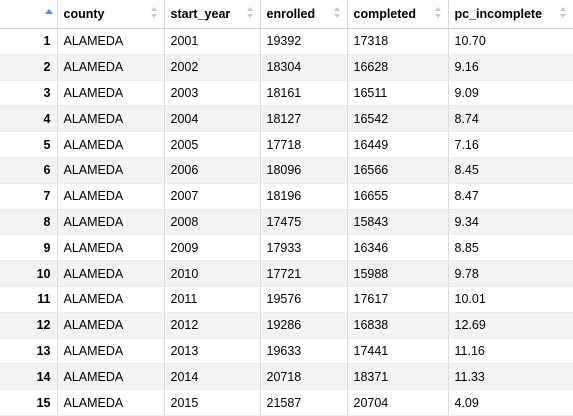 This screenshot has height=416, width=573. What do you see at coordinates (212, 222) in the screenshot?
I see `start-year-cell: 2008` at bounding box center [212, 222].